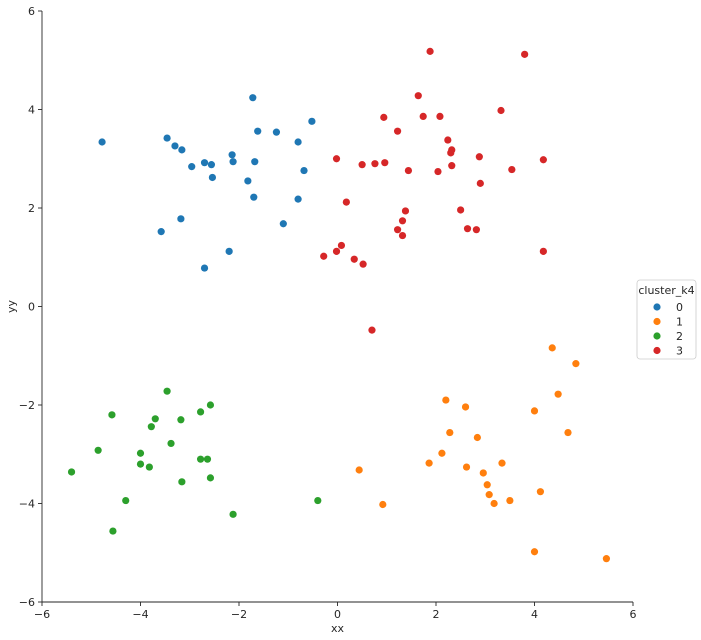 The width and height of the screenshot is (701, 640). I want to click on x-tick-label: 6, so click(633, 614).